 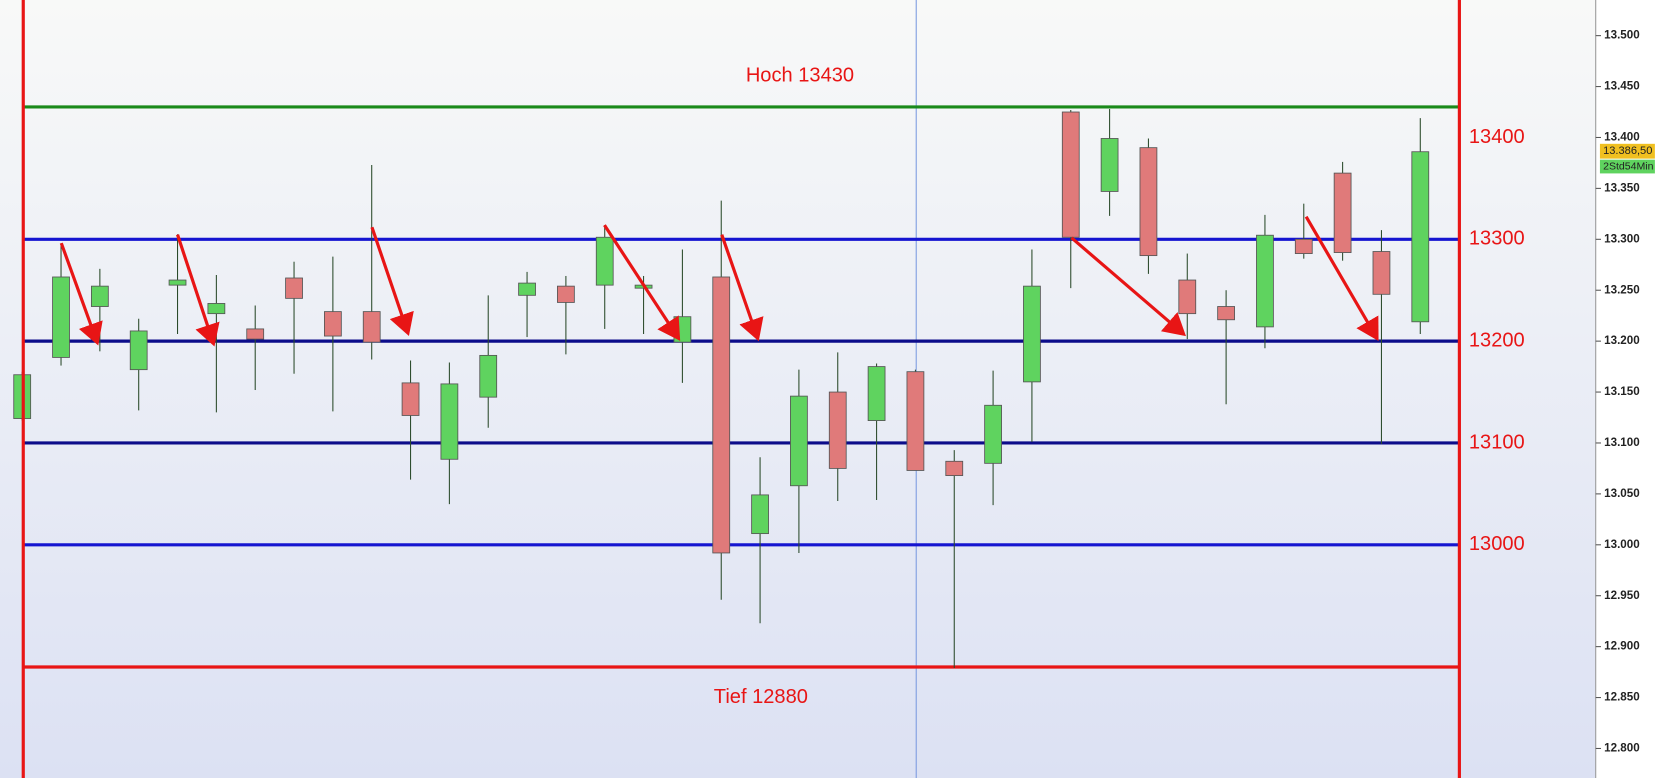 I want to click on level-label: 13400, so click(x=1497, y=137).